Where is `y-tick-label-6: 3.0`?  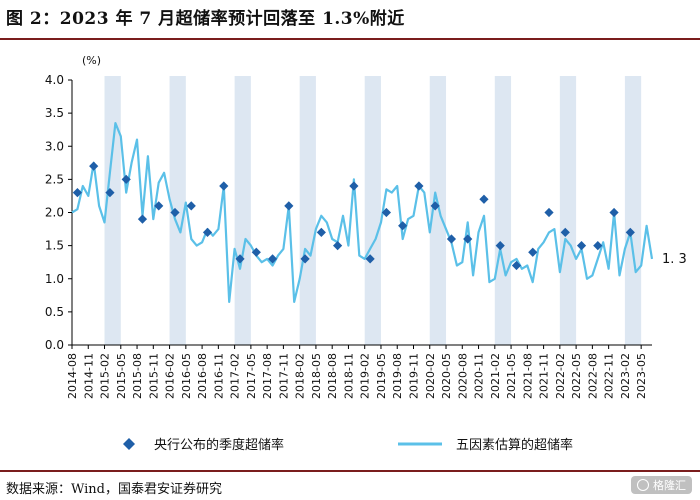
y-tick-label-6: 3.0 is located at coordinates (54, 146).